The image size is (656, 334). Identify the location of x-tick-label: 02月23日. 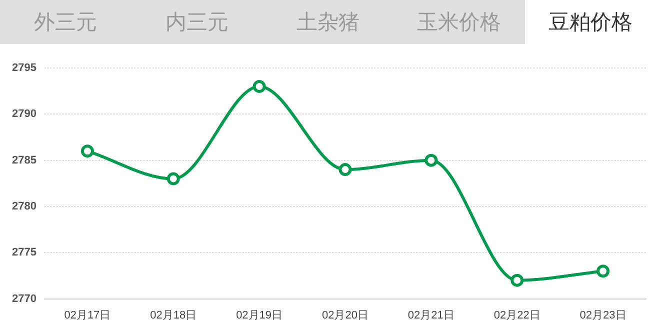
(603, 315).